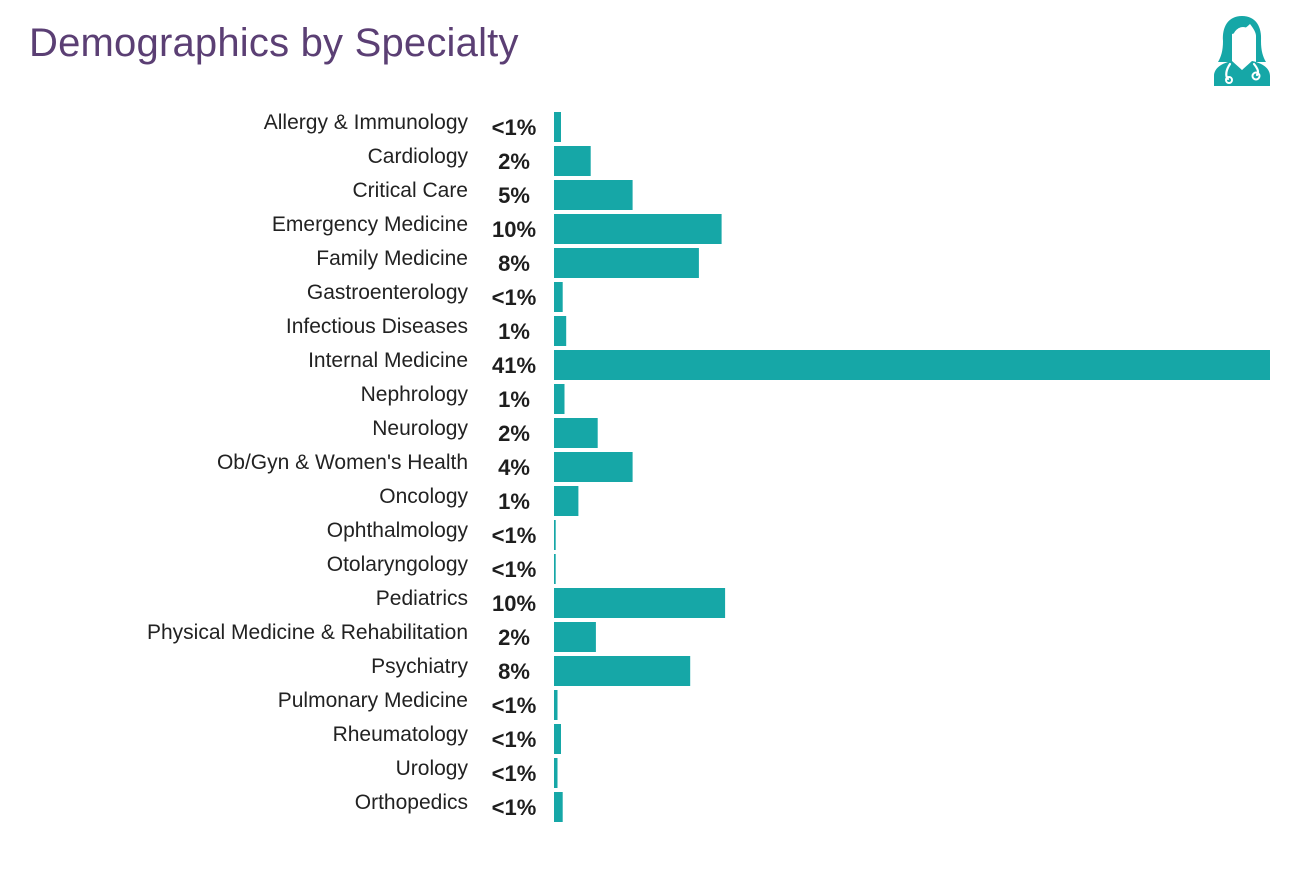 Image resolution: width=1290 pixels, height=878 pixels. Describe the element at coordinates (415, 394) in the screenshot. I see `category-label: Nephrology` at that location.